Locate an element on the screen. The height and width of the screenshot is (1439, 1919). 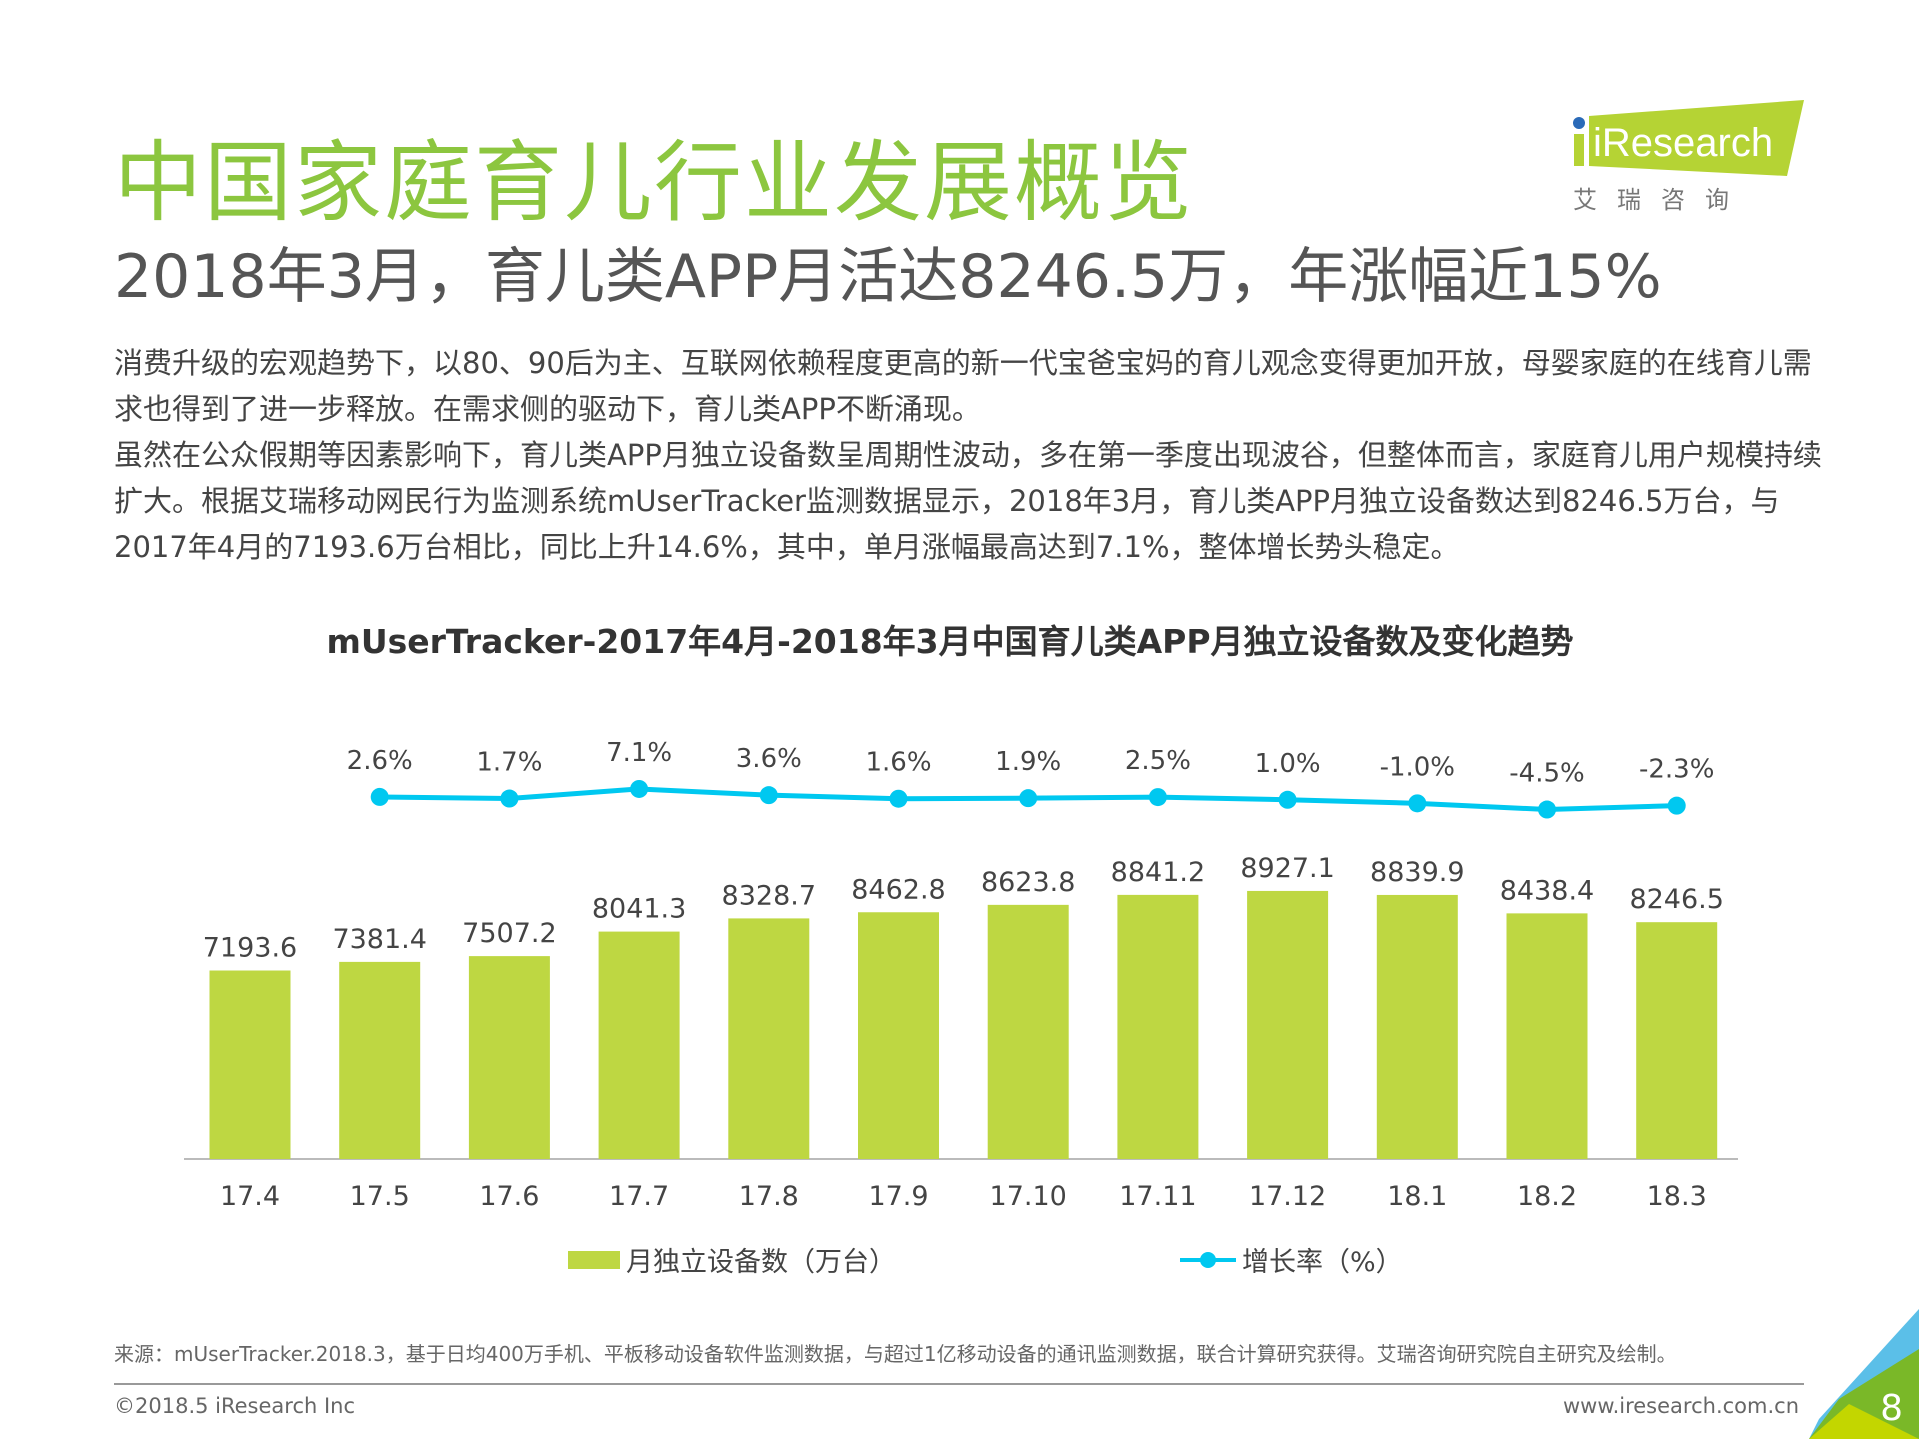
line-data-label: 1.7% is located at coordinates (509, 763).